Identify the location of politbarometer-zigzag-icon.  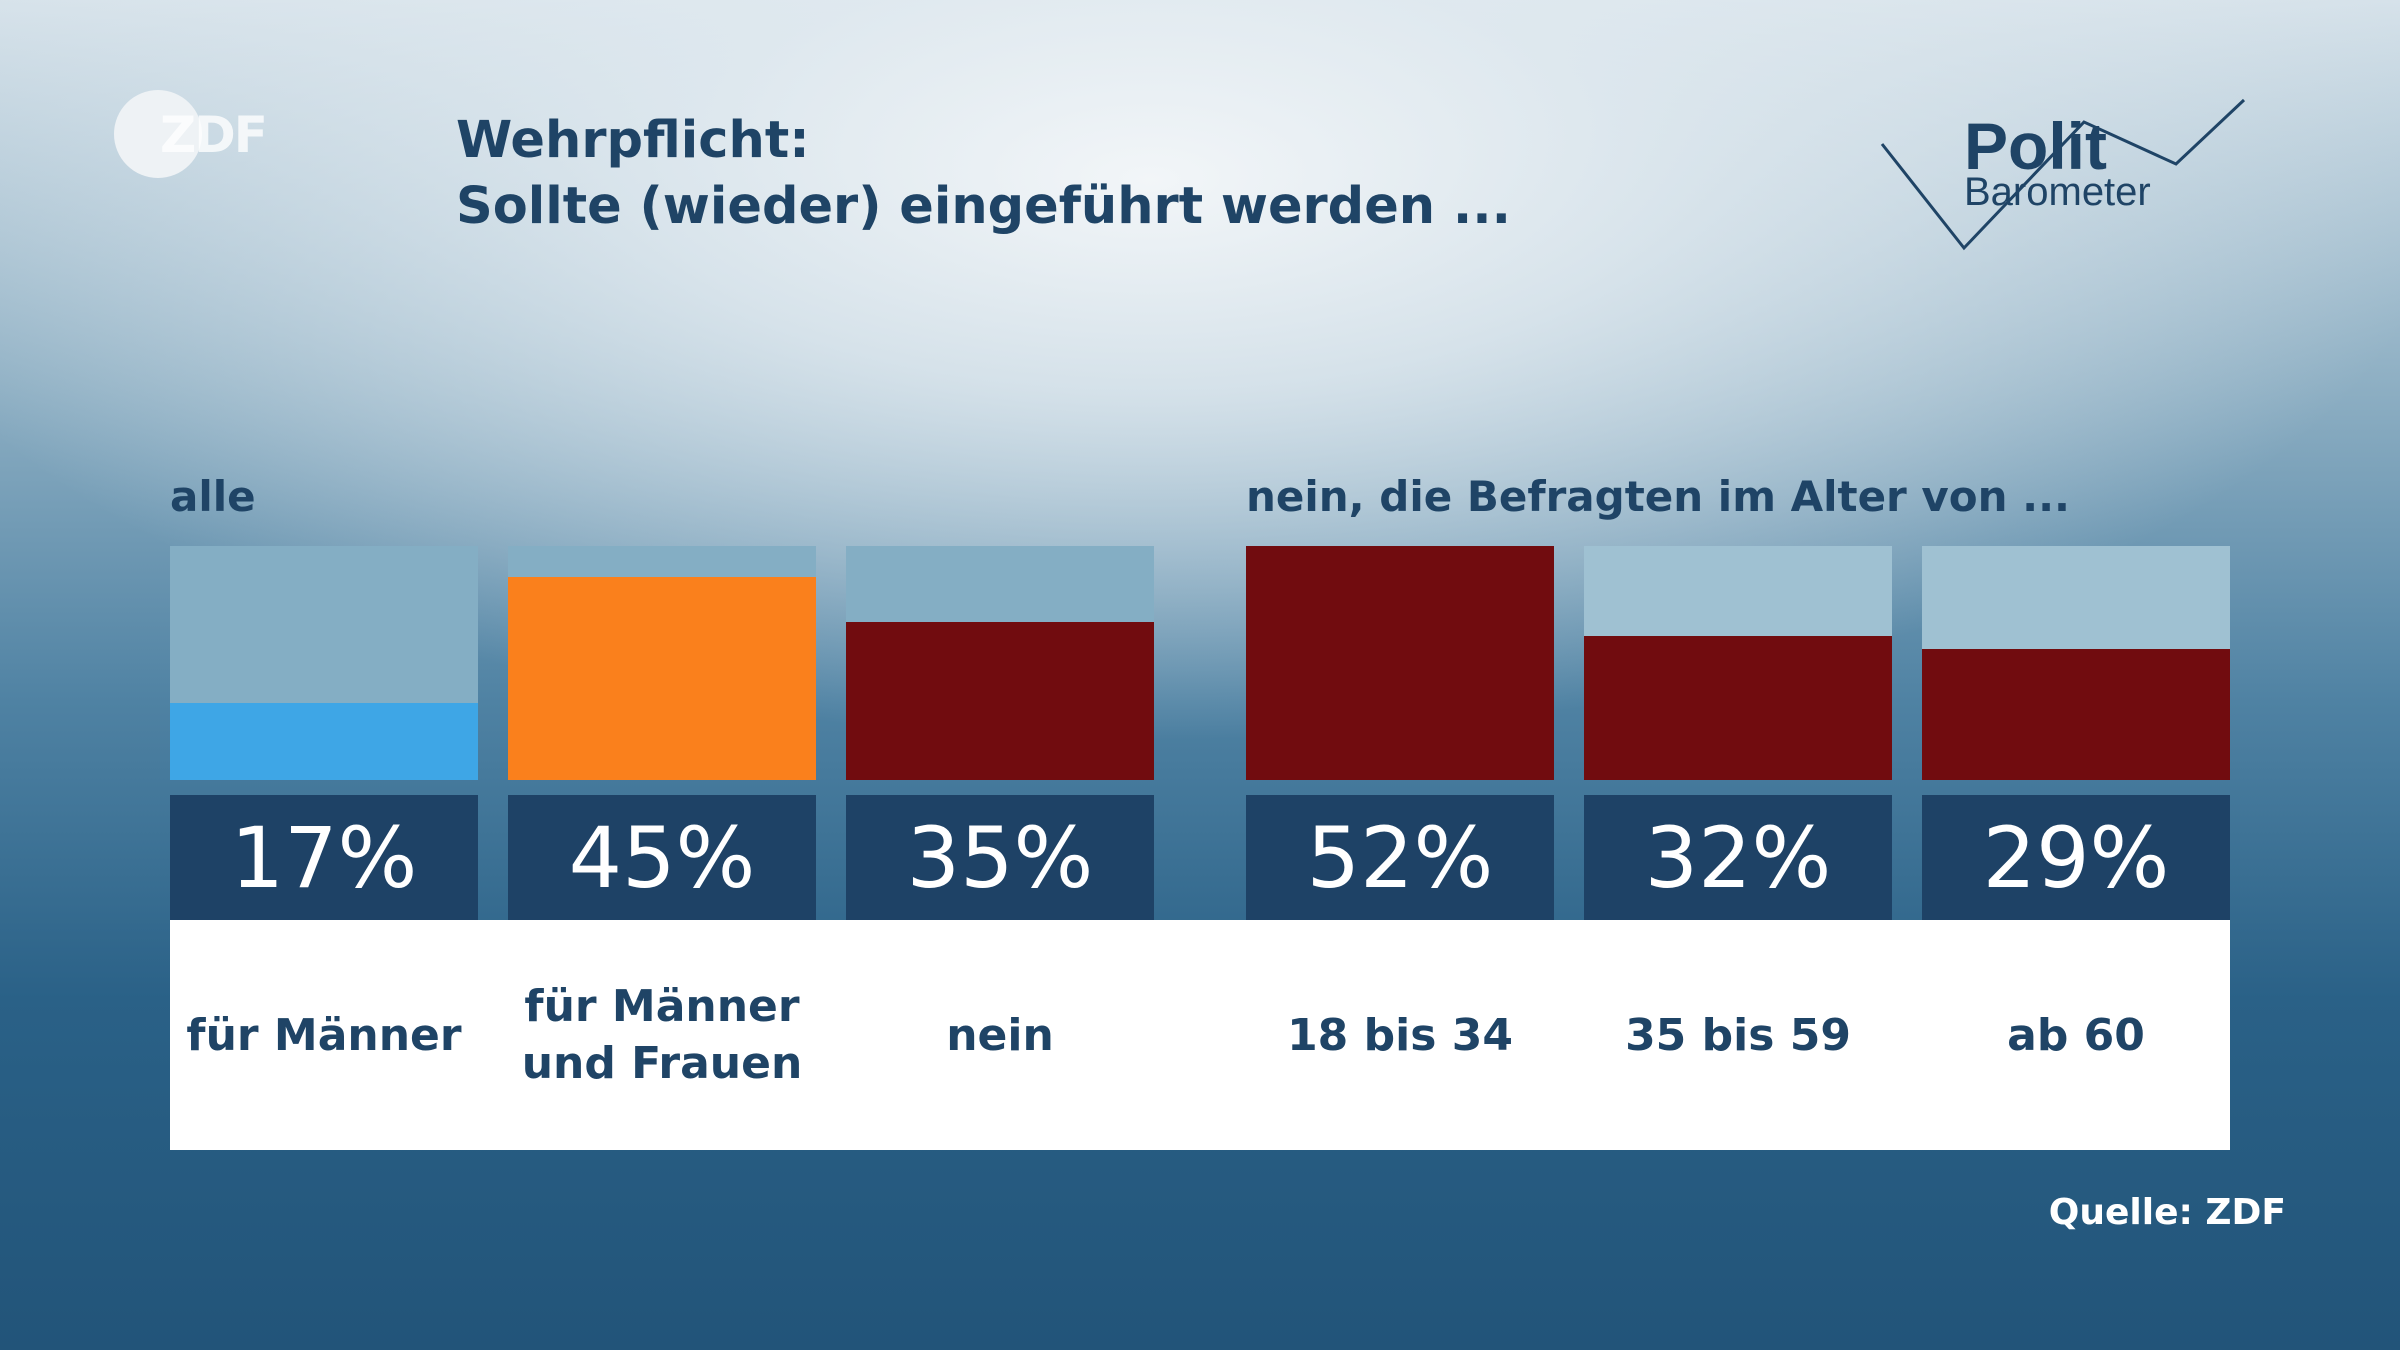
(2063, 174).